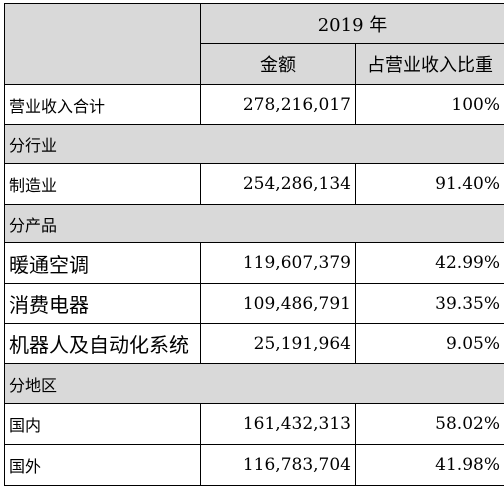 The height and width of the screenshot is (490, 504). I want to click on total-ratio: 100%, so click(429, 104).